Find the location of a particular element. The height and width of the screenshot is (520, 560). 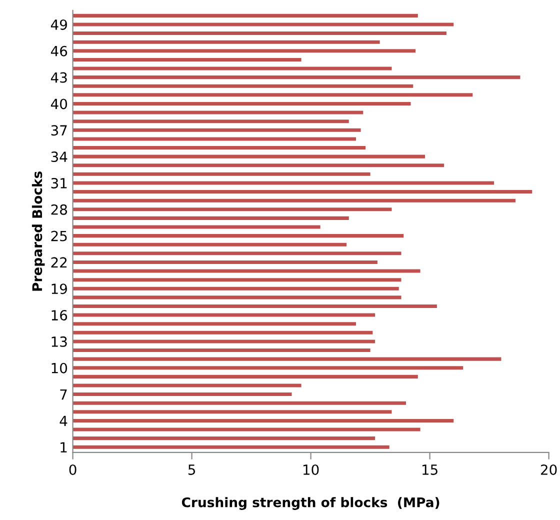

y-tick-label: 13 is located at coordinates (59, 341).